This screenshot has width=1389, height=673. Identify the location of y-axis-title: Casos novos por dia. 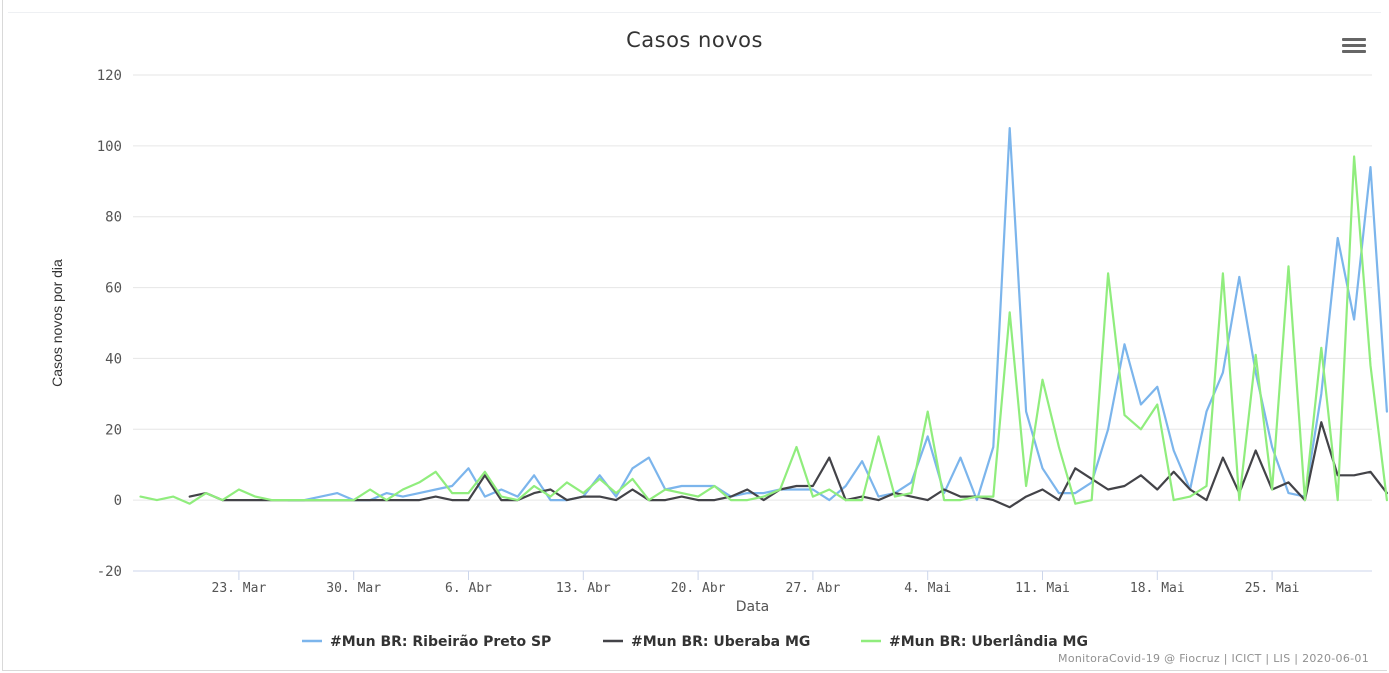
(57, 323).